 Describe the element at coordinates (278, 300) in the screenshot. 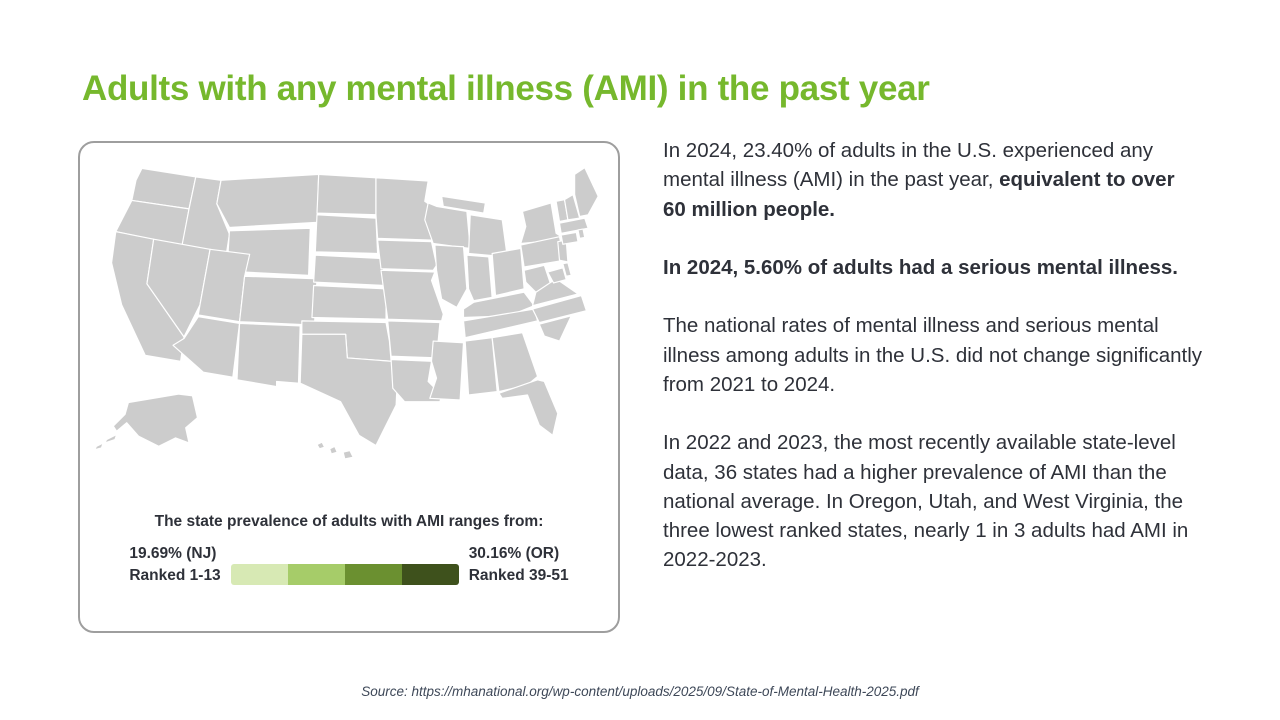

I see `state-co` at that location.